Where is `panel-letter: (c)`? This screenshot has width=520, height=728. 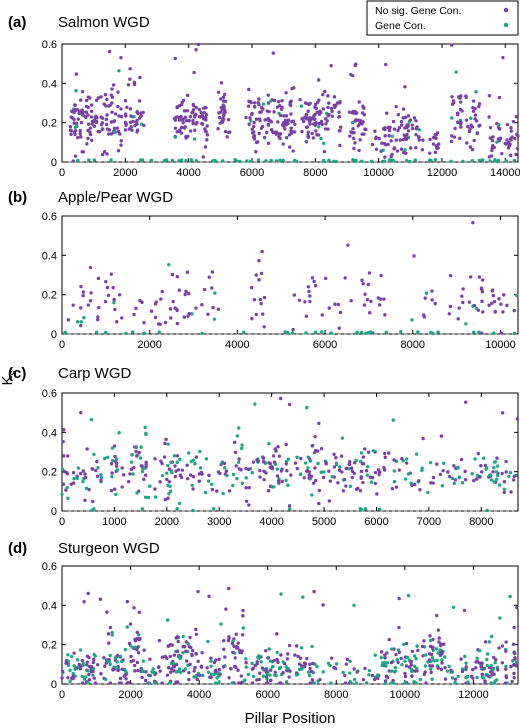 panel-letter: (c) is located at coordinates (17, 373).